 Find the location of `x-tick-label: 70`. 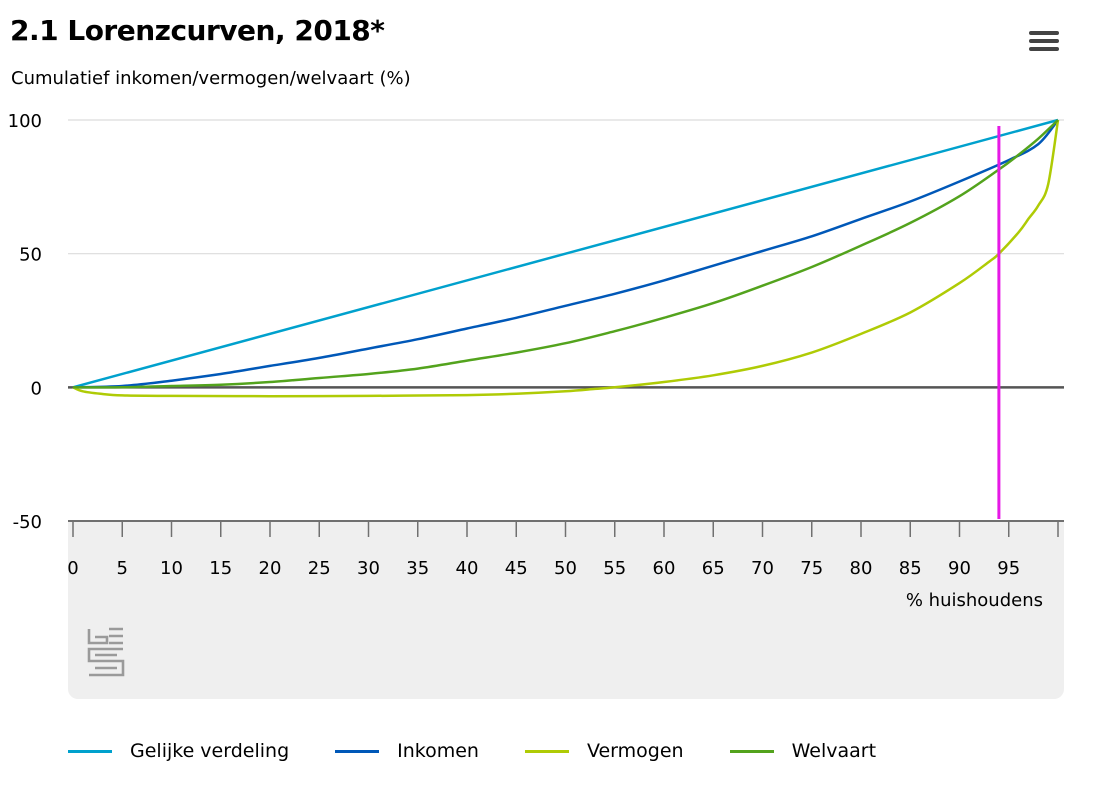

x-tick-label: 70 is located at coordinates (762, 568).